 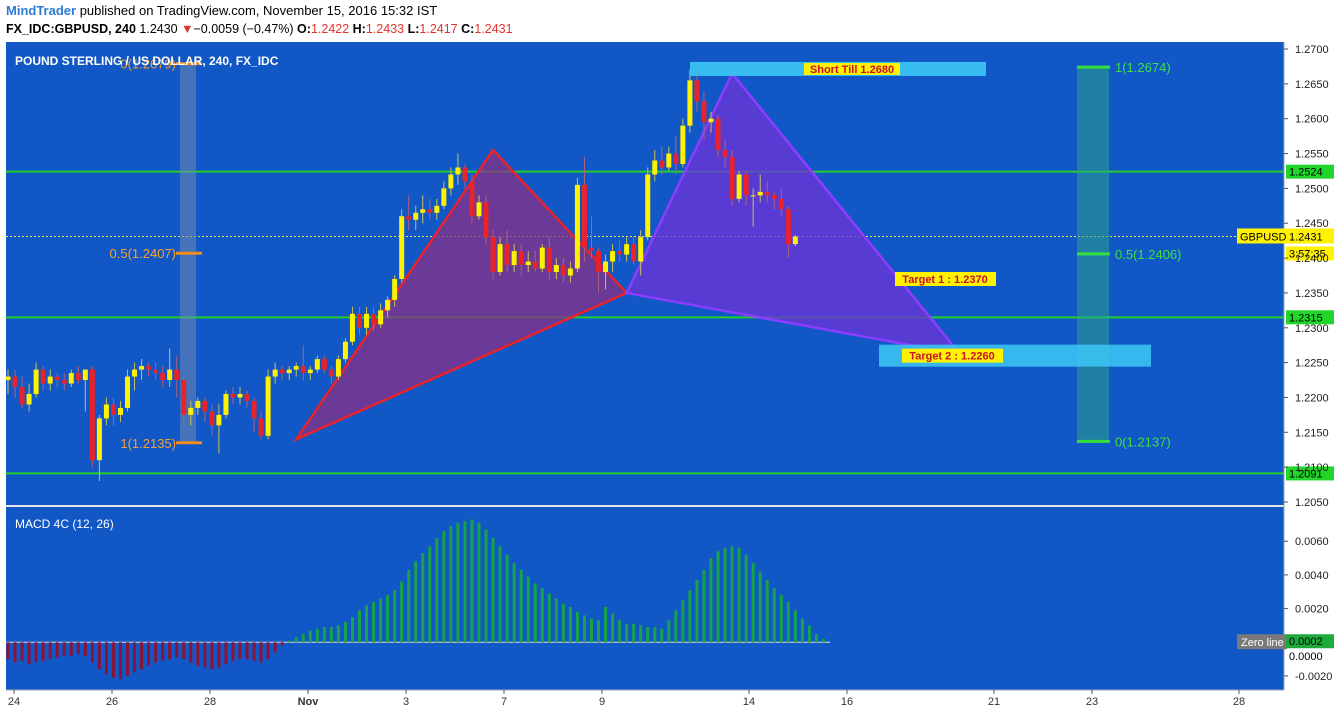 I want to click on date-tick-label: Nov, so click(x=309, y=702).